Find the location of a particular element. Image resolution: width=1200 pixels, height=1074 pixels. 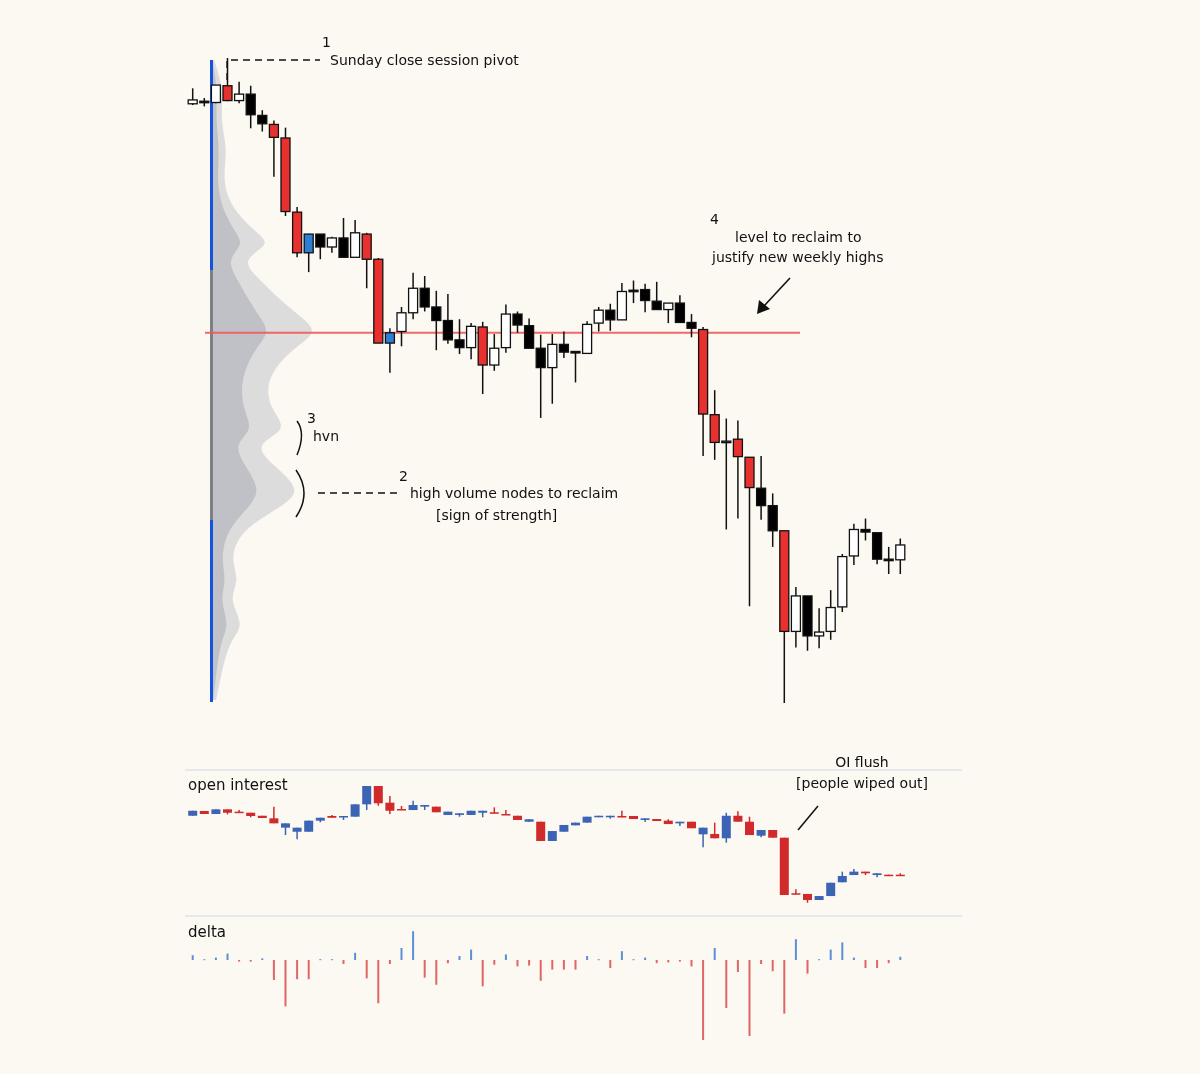

annotation: Sunday close session pivot is located at coordinates (425, 60).